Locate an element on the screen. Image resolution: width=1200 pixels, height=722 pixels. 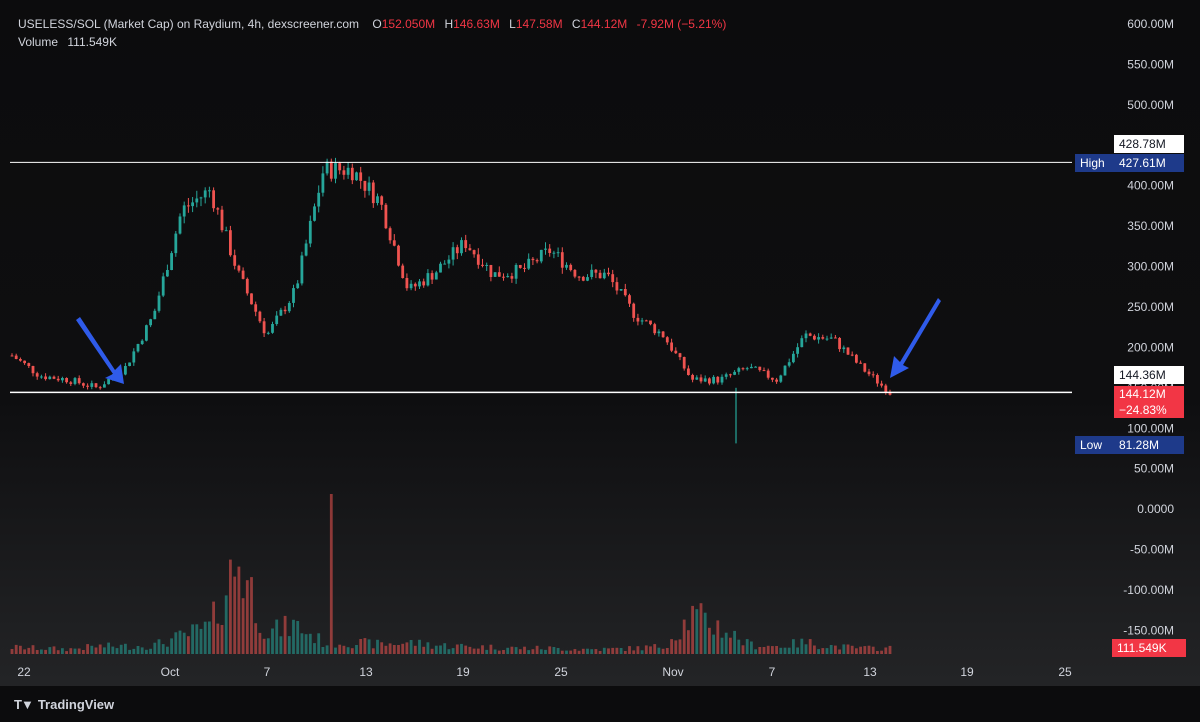
high-value-tag: 427.61M is located at coordinates (1149, 163).